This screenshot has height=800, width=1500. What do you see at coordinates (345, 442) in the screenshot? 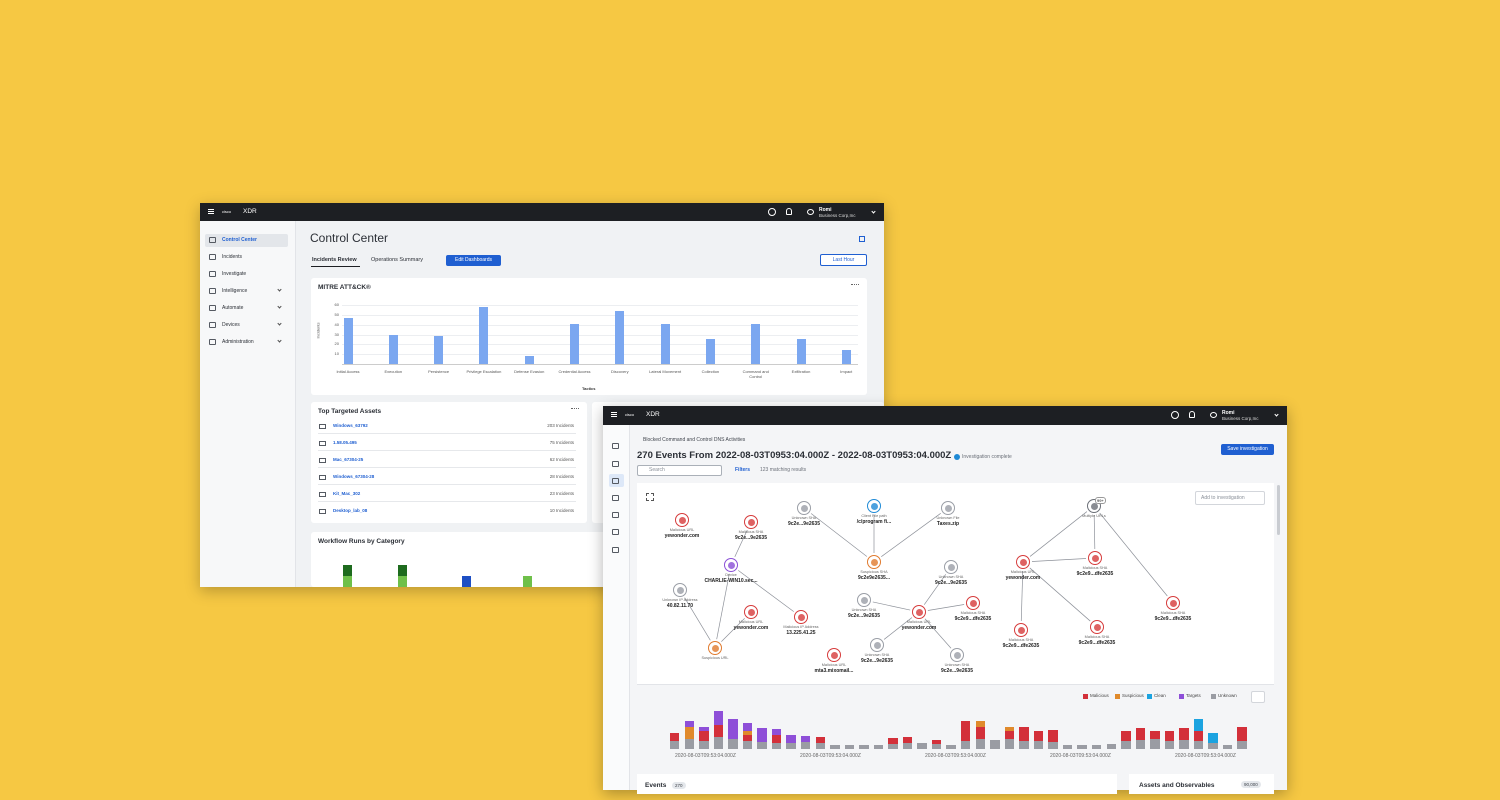
I see `asset-name: 1.58.05.495` at bounding box center [345, 442].